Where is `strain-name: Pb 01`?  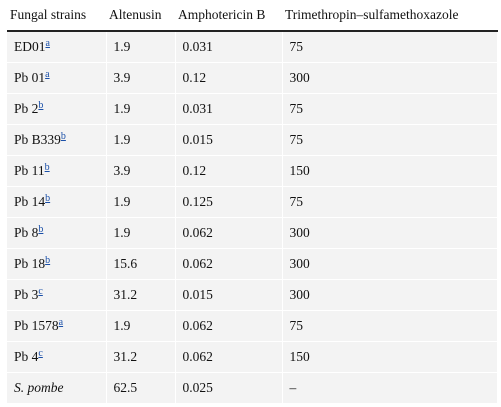 strain-name: Pb 01 is located at coordinates (30, 77).